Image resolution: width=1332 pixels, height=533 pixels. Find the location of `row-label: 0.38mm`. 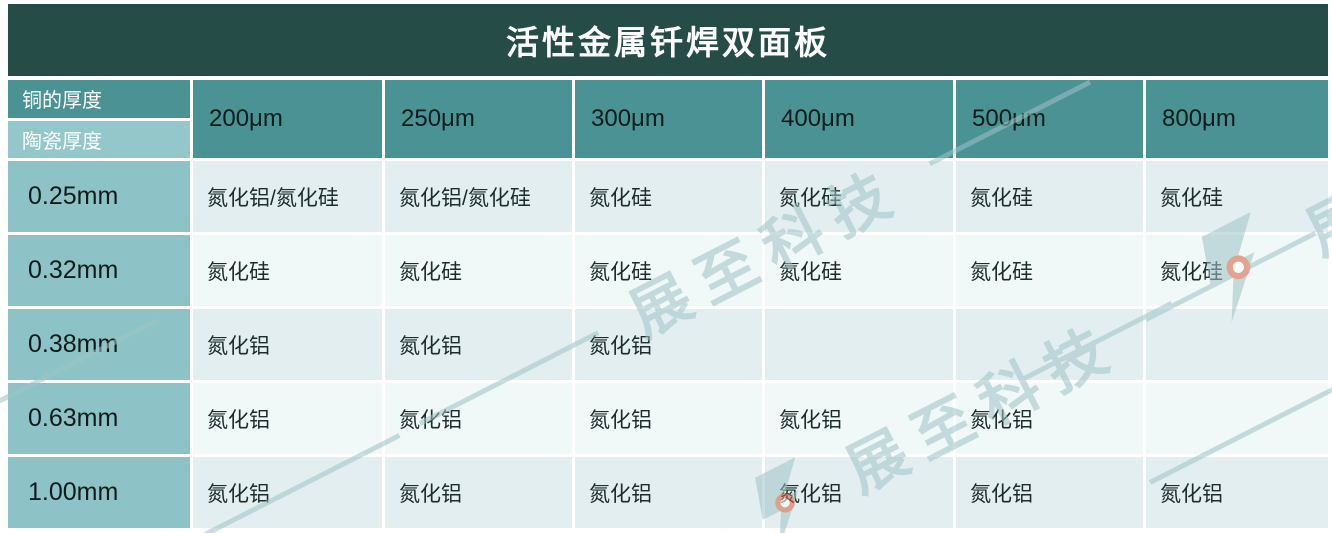

row-label: 0.38mm is located at coordinates (99, 344).